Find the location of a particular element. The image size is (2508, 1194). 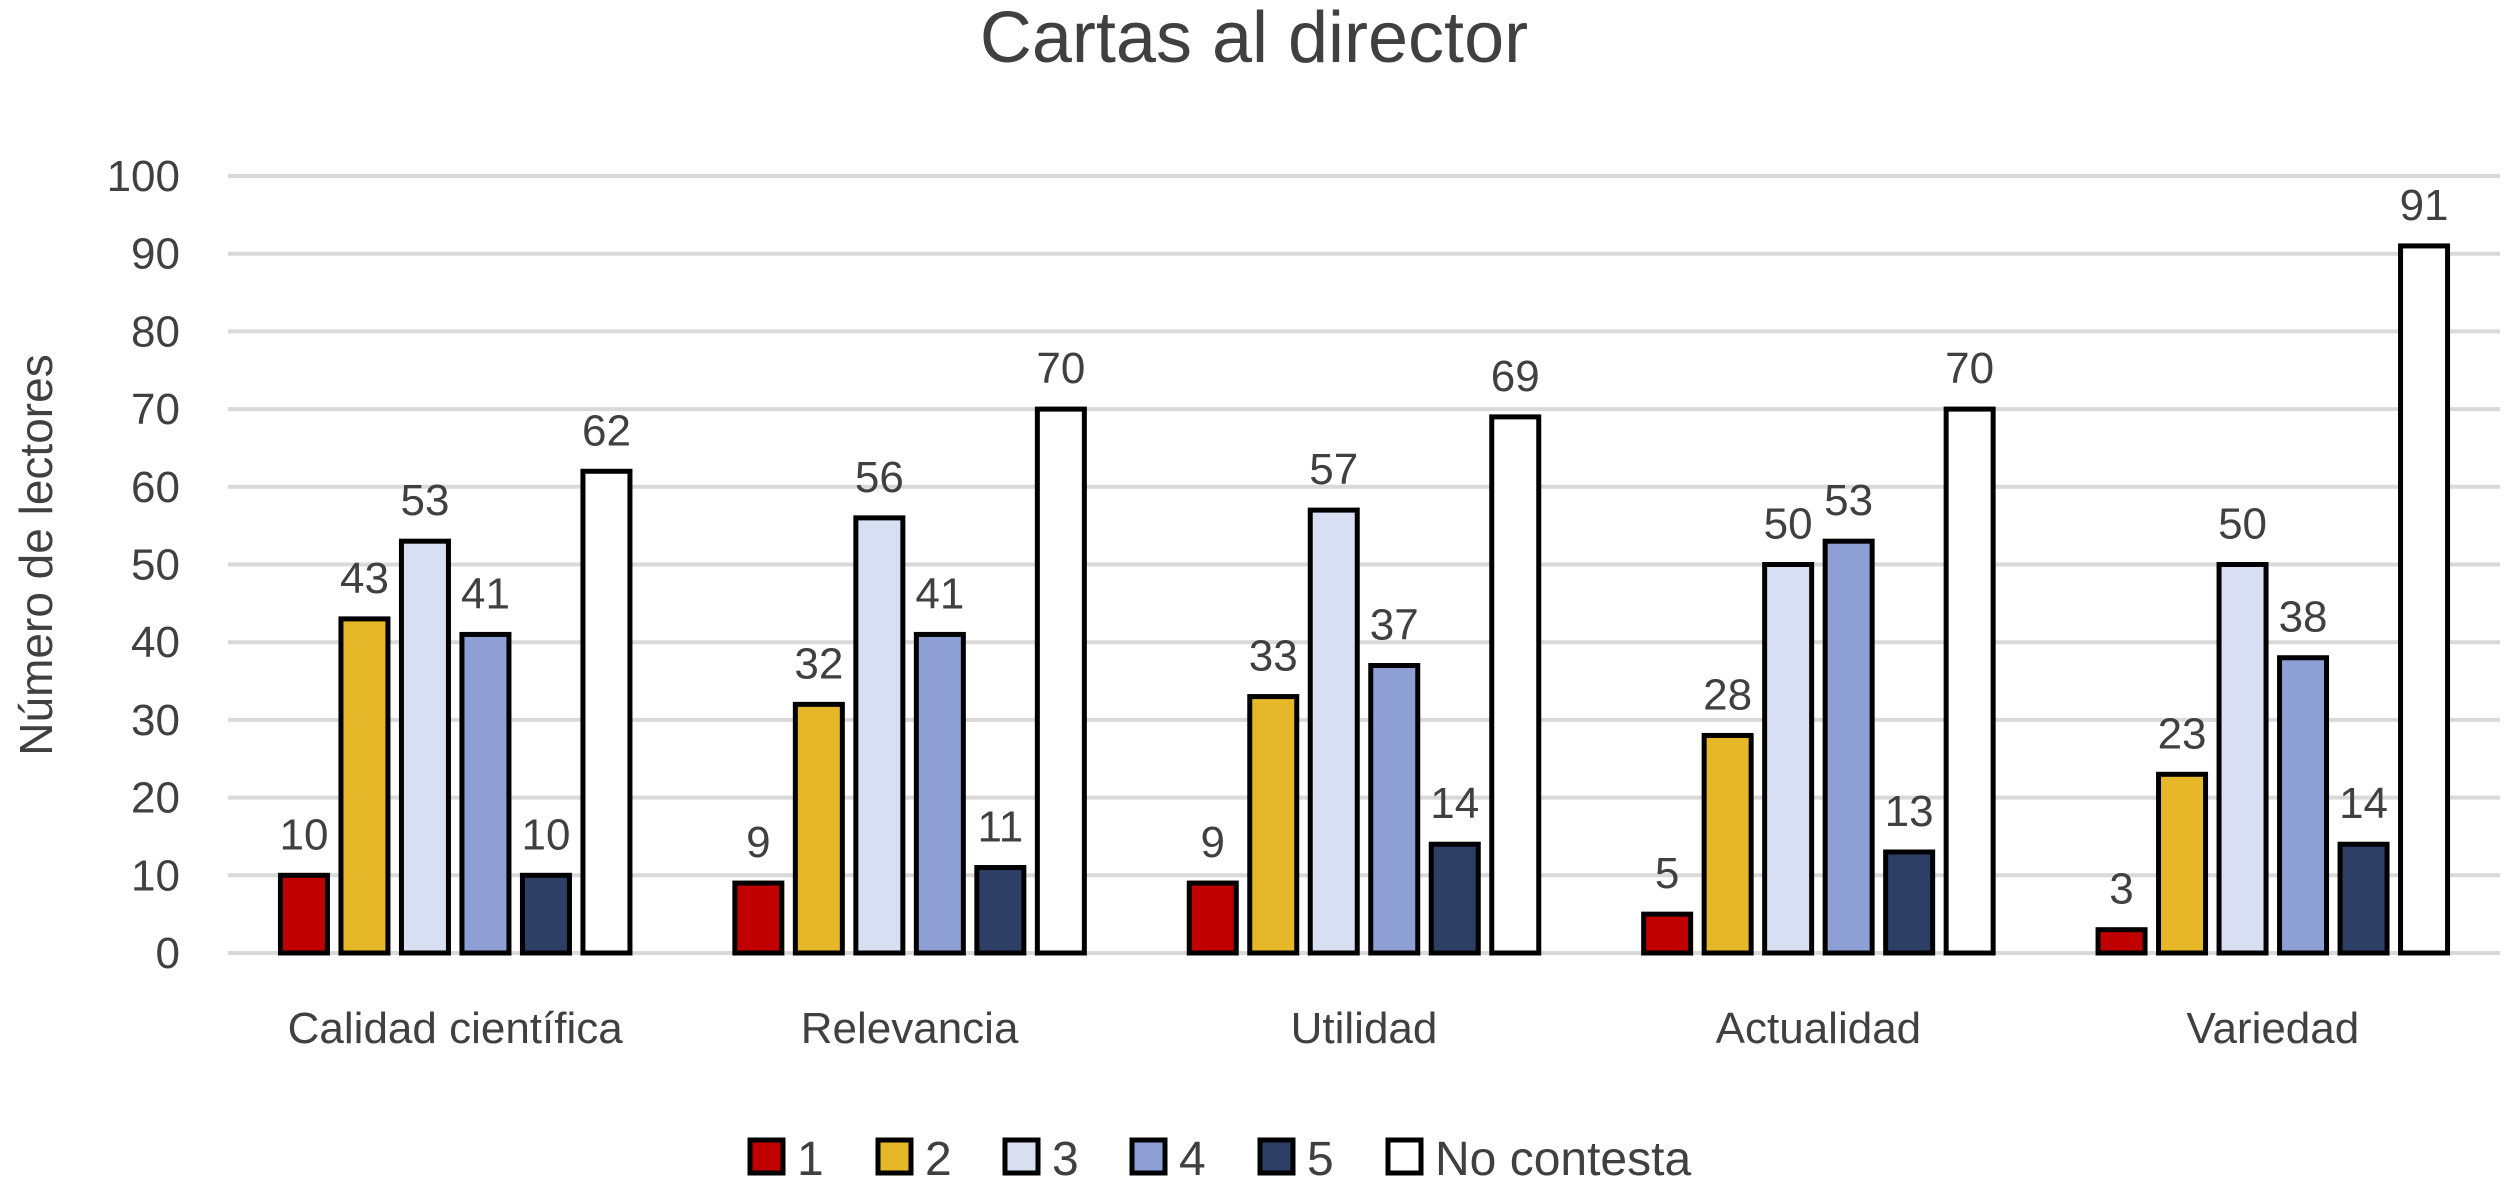

legend-label: No contesta is located at coordinates (1563, 1159).